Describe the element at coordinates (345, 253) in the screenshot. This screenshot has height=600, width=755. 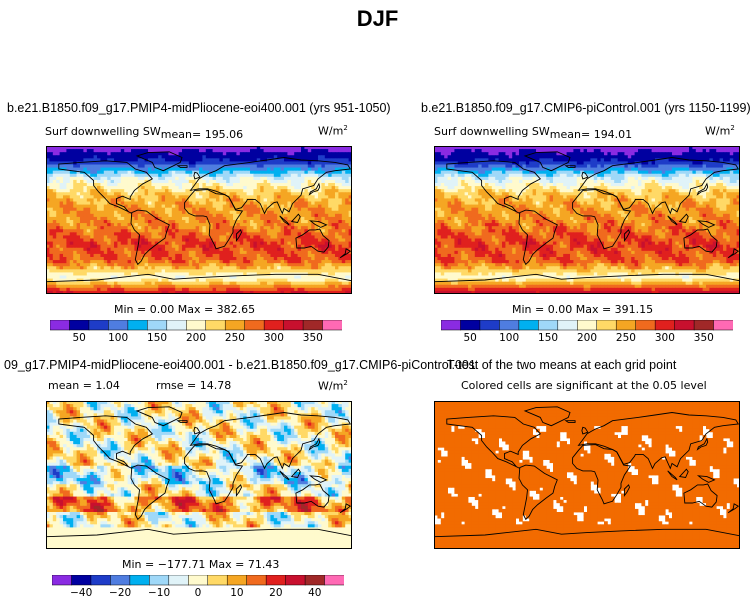
I see `coastline` at that location.